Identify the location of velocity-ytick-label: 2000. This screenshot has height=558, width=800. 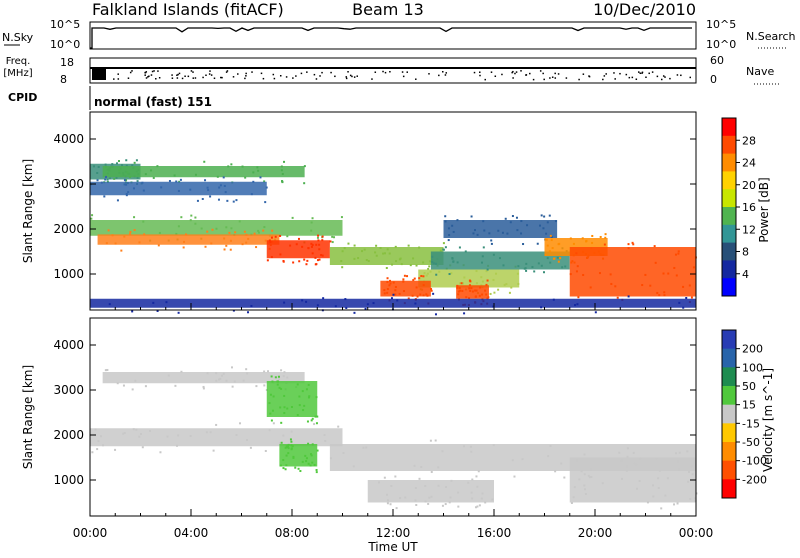
(68, 435).